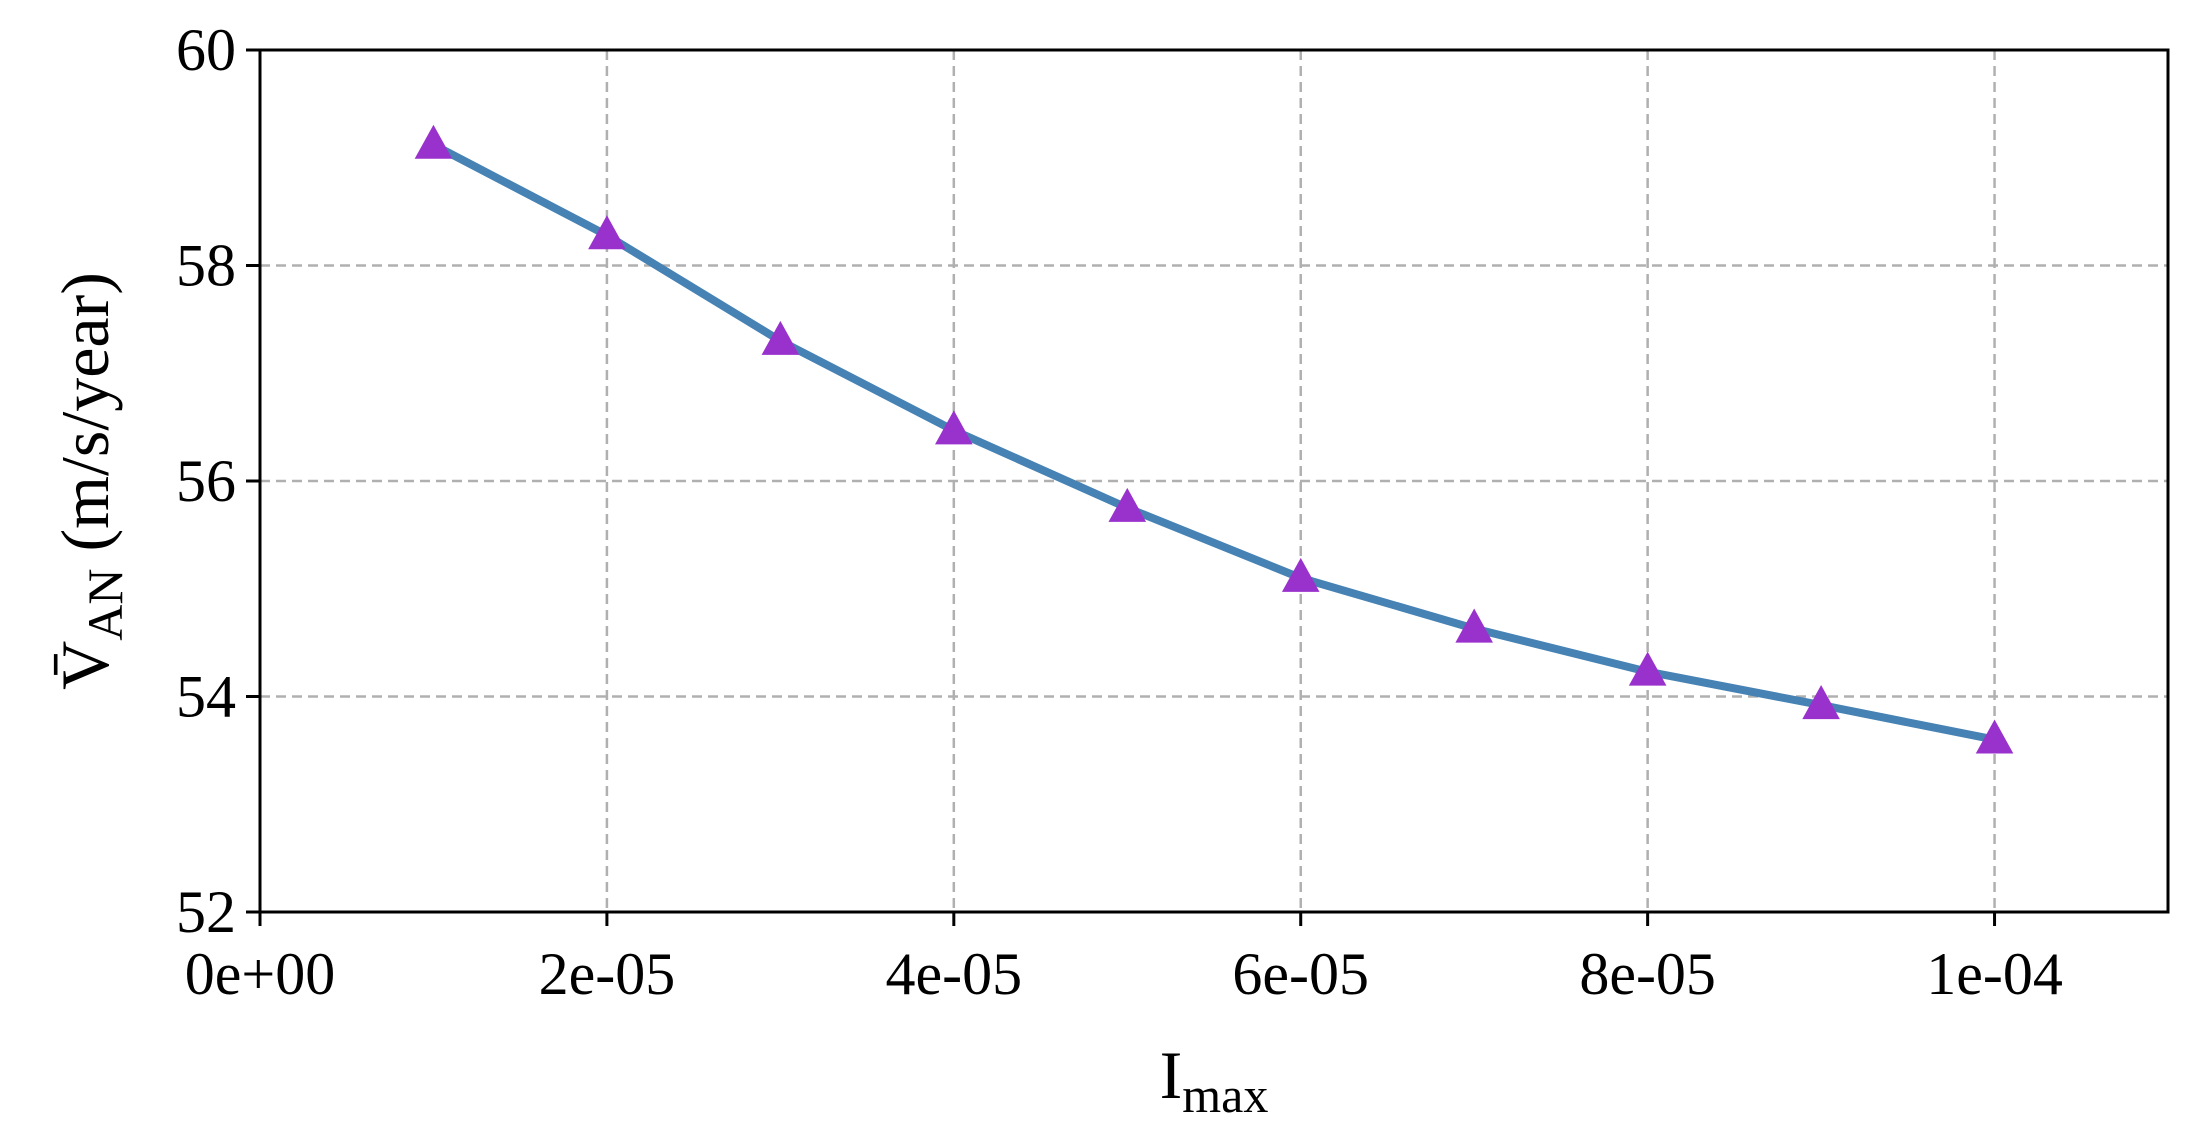 The height and width of the screenshot is (1147, 2195). What do you see at coordinates (954, 974) in the screenshot?
I see `x-tick-label: 4e-05` at bounding box center [954, 974].